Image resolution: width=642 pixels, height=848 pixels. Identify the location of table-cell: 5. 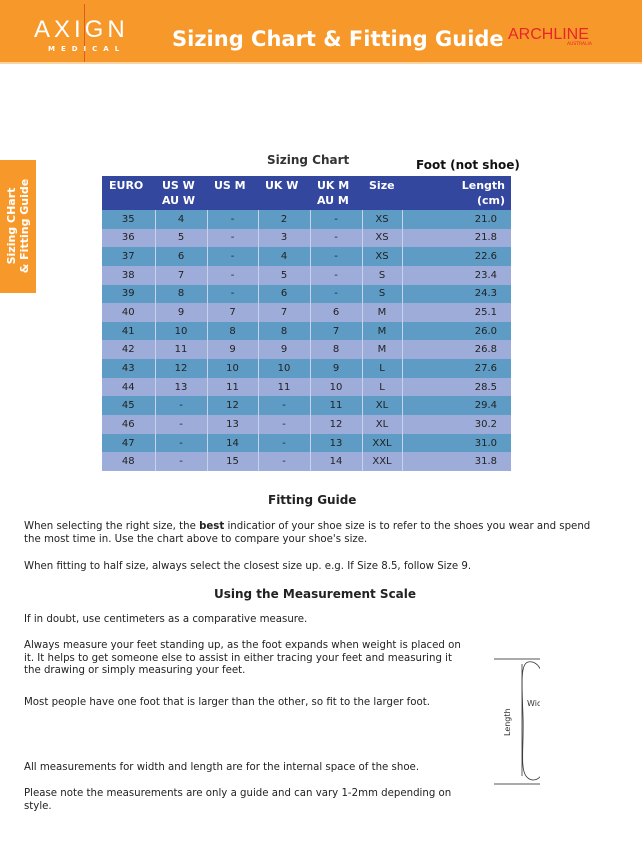
(284, 275).